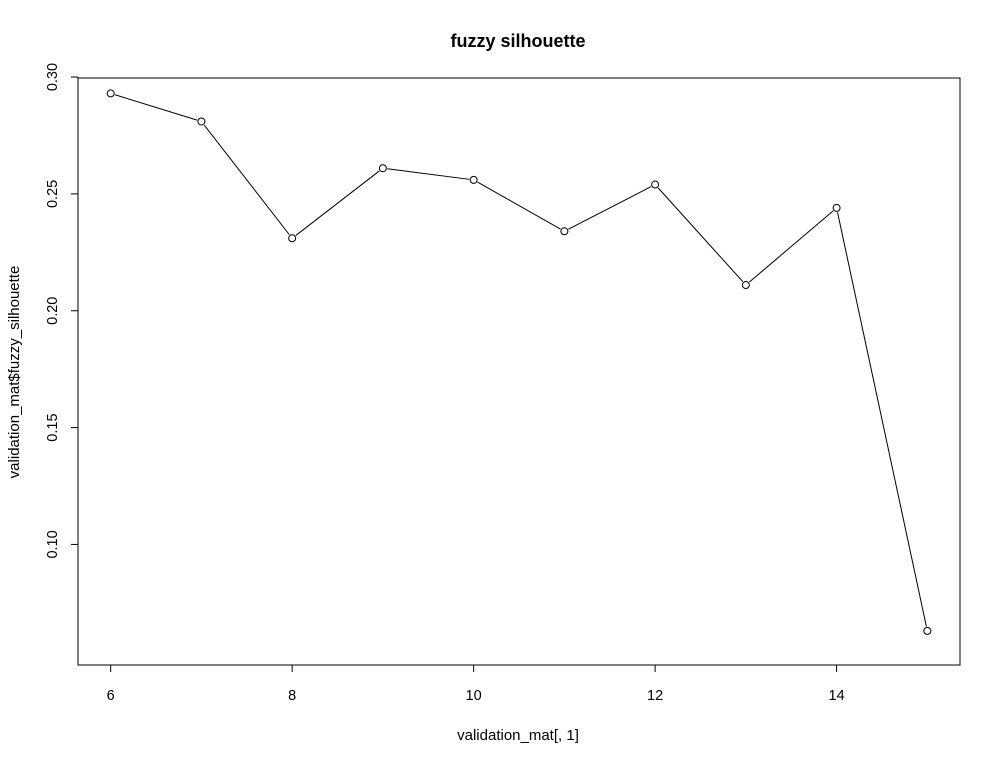 The width and height of the screenshot is (1000, 764). What do you see at coordinates (476, 684) in the screenshot?
I see `x-axis: 6 8 10 12 14` at bounding box center [476, 684].